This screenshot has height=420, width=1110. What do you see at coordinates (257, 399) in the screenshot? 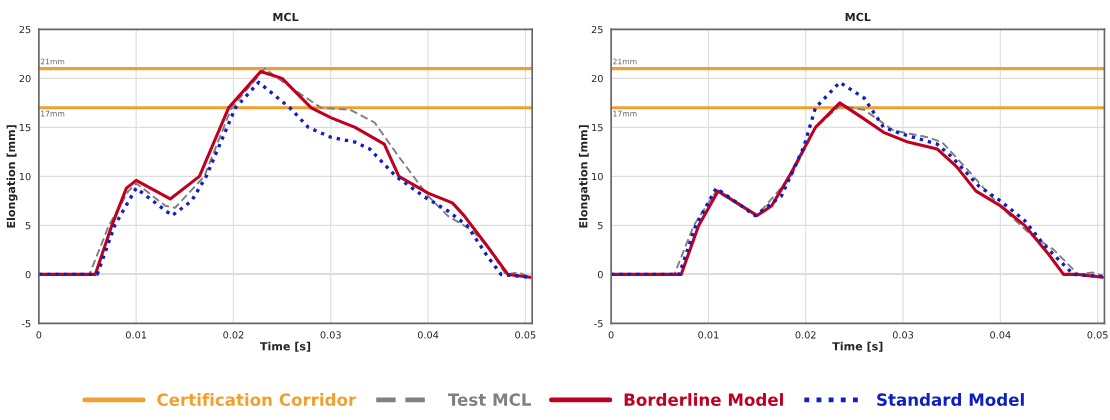
I see `legend-label: Certification Corridor` at bounding box center [257, 399].